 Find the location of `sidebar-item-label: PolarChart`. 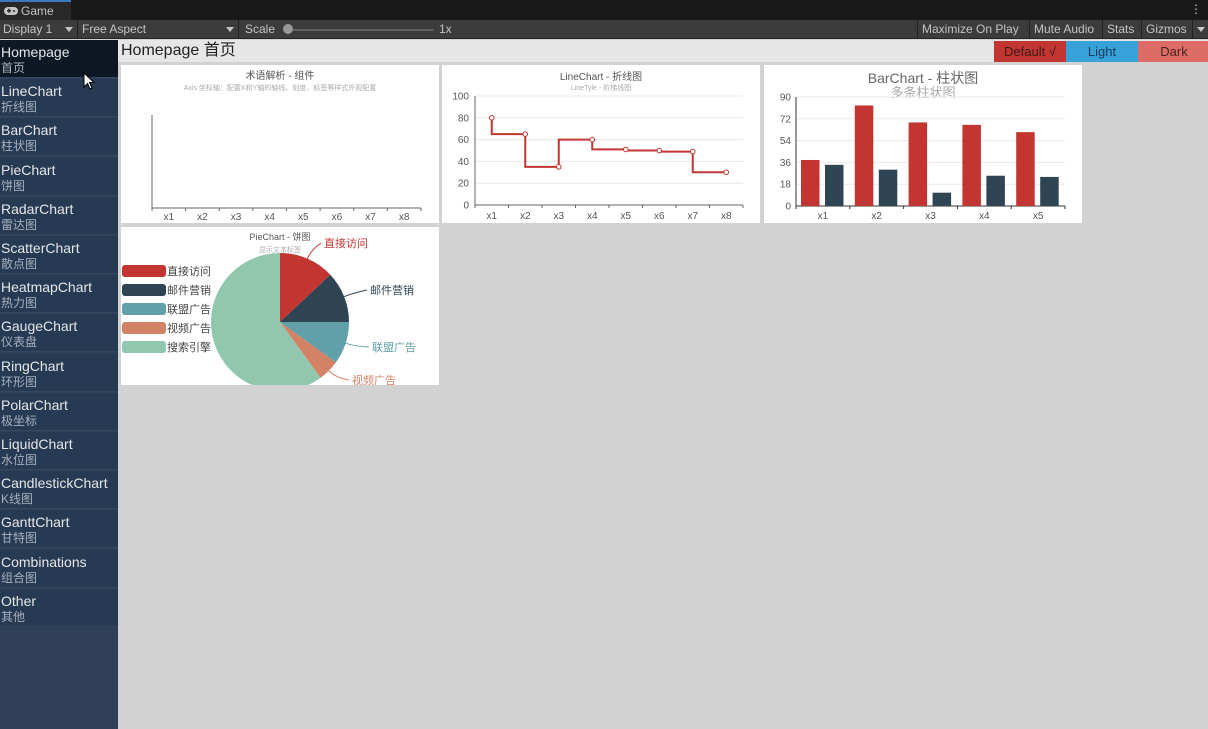

sidebar-item-label: PolarChart is located at coordinates (34, 404).